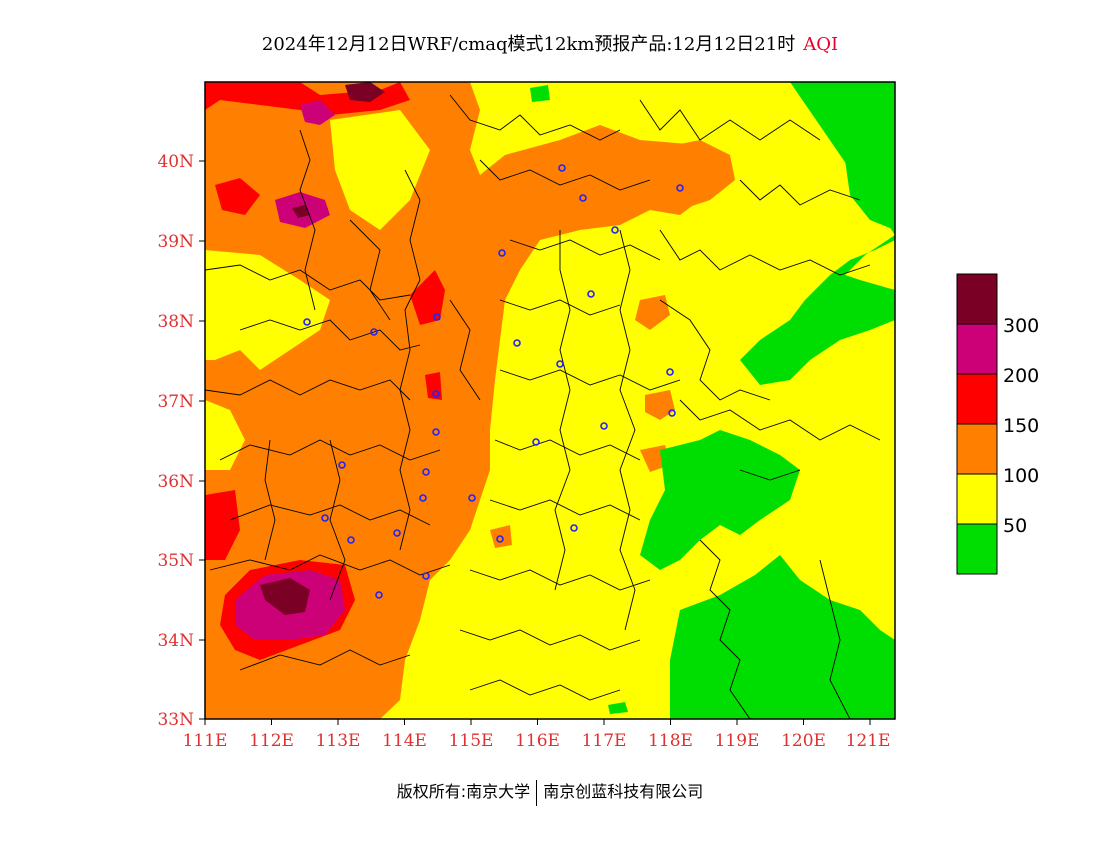  Describe the element at coordinates (803, 741) in the screenshot. I see `x-tick-label: 120E` at that location.